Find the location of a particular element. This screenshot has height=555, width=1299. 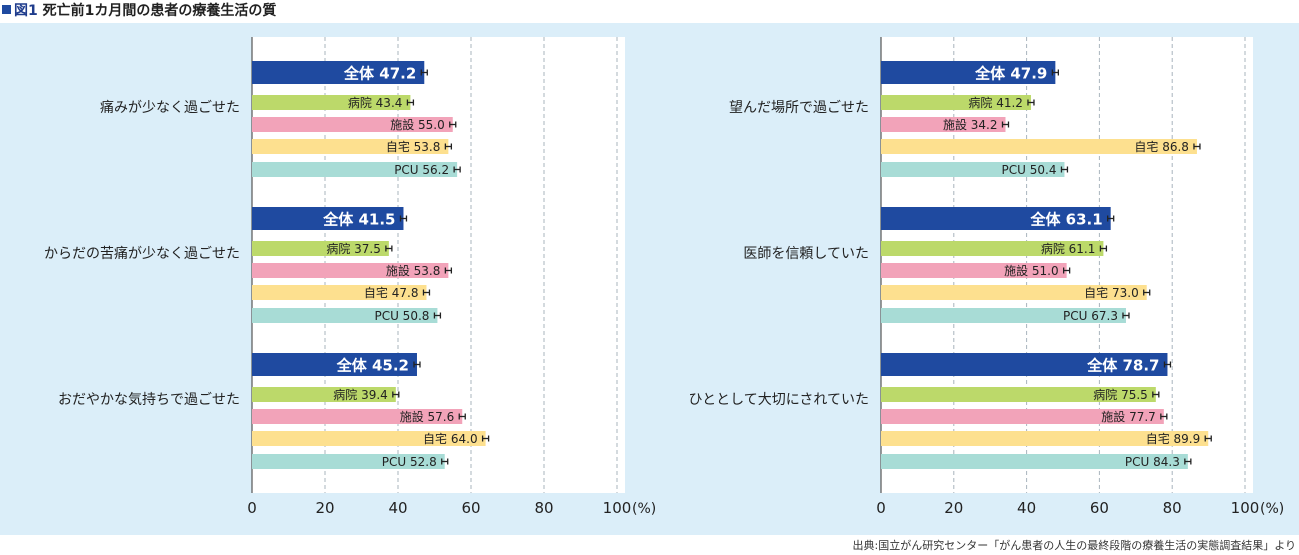

data-label: PCU 52.8 is located at coordinates (409, 462).